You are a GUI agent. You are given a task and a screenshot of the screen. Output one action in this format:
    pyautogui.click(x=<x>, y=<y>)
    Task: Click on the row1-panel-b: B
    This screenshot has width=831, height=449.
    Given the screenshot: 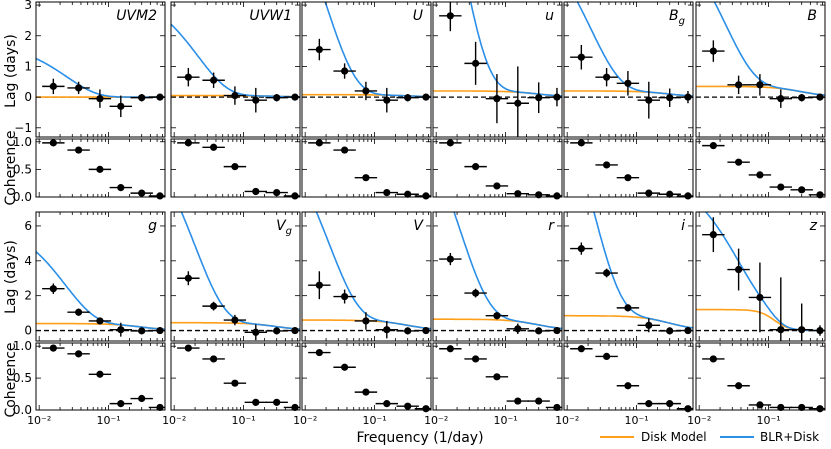 What is the action you would take?
    pyautogui.click(x=760, y=100)
    